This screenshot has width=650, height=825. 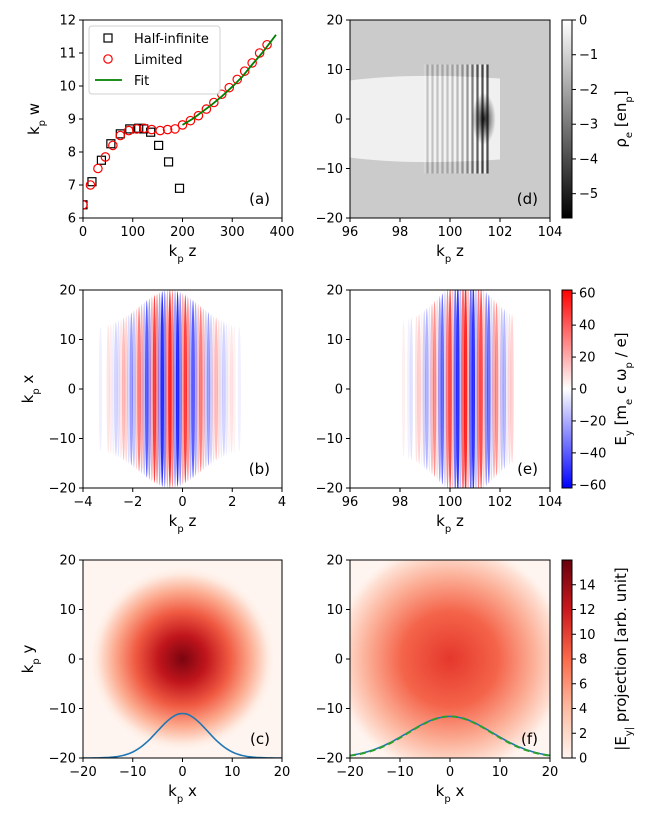 What do you see at coordinates (588, 194) in the screenshot?
I see `colorbar-tick-label: −5` at bounding box center [588, 194].